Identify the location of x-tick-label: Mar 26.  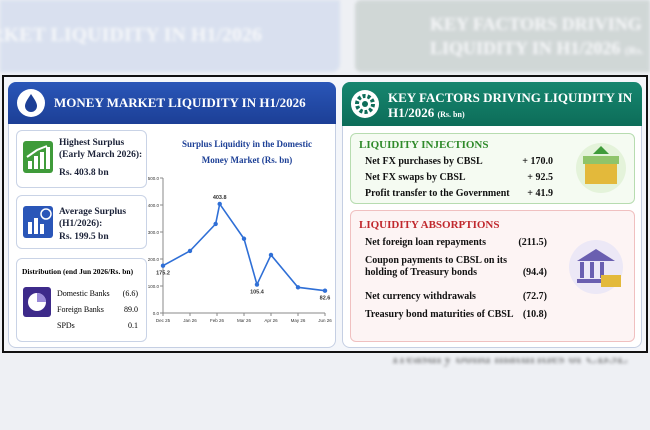
(244, 320).